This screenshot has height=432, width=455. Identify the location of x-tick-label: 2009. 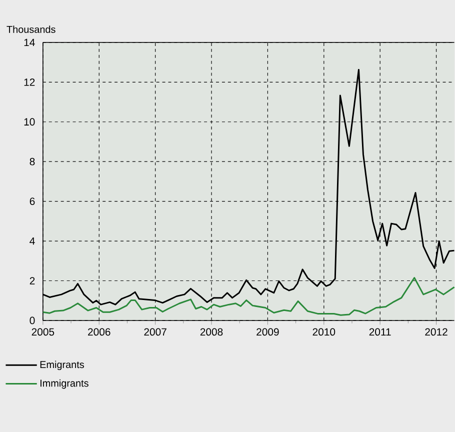
(267, 332).